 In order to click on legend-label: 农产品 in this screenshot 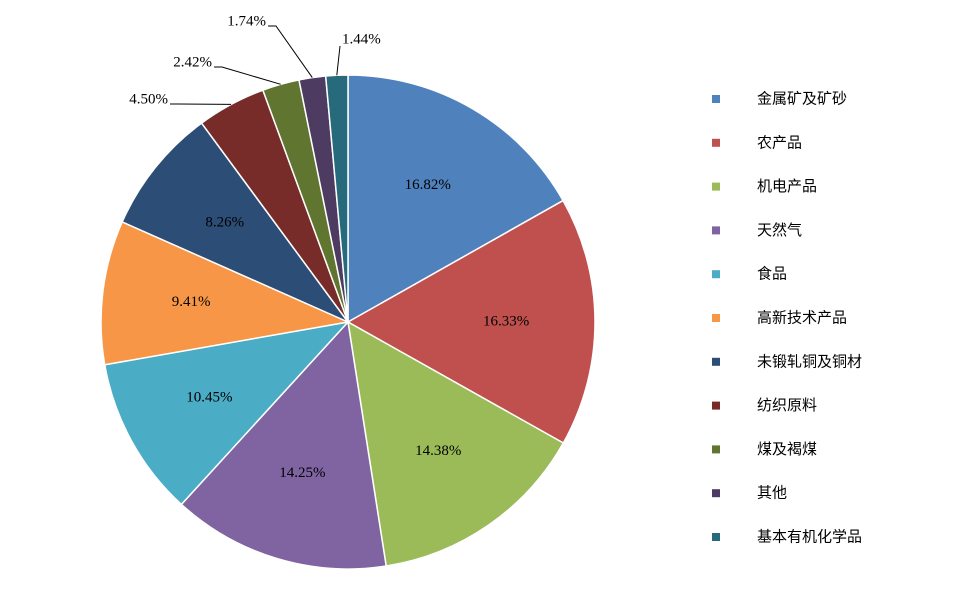, I will do `click(779, 142)`.